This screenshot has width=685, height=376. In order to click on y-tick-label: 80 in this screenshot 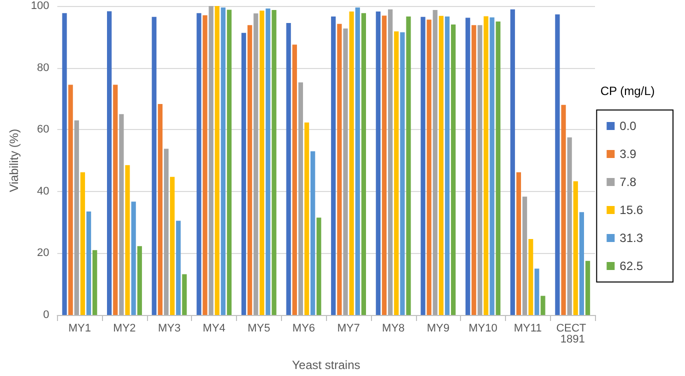, I will do `click(43, 68)`.